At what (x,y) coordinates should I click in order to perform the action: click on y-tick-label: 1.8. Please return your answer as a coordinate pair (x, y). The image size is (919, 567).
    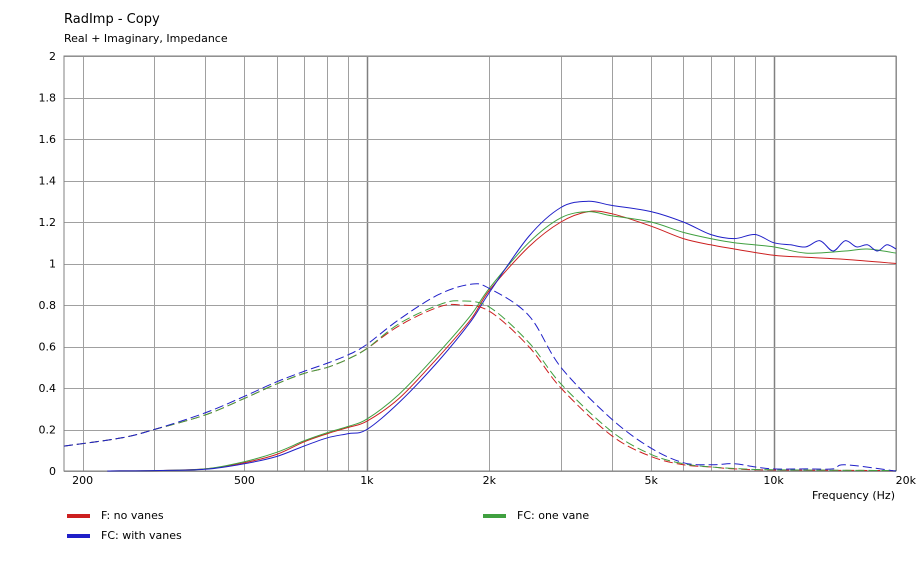
    Looking at the image, I should click on (48, 98).